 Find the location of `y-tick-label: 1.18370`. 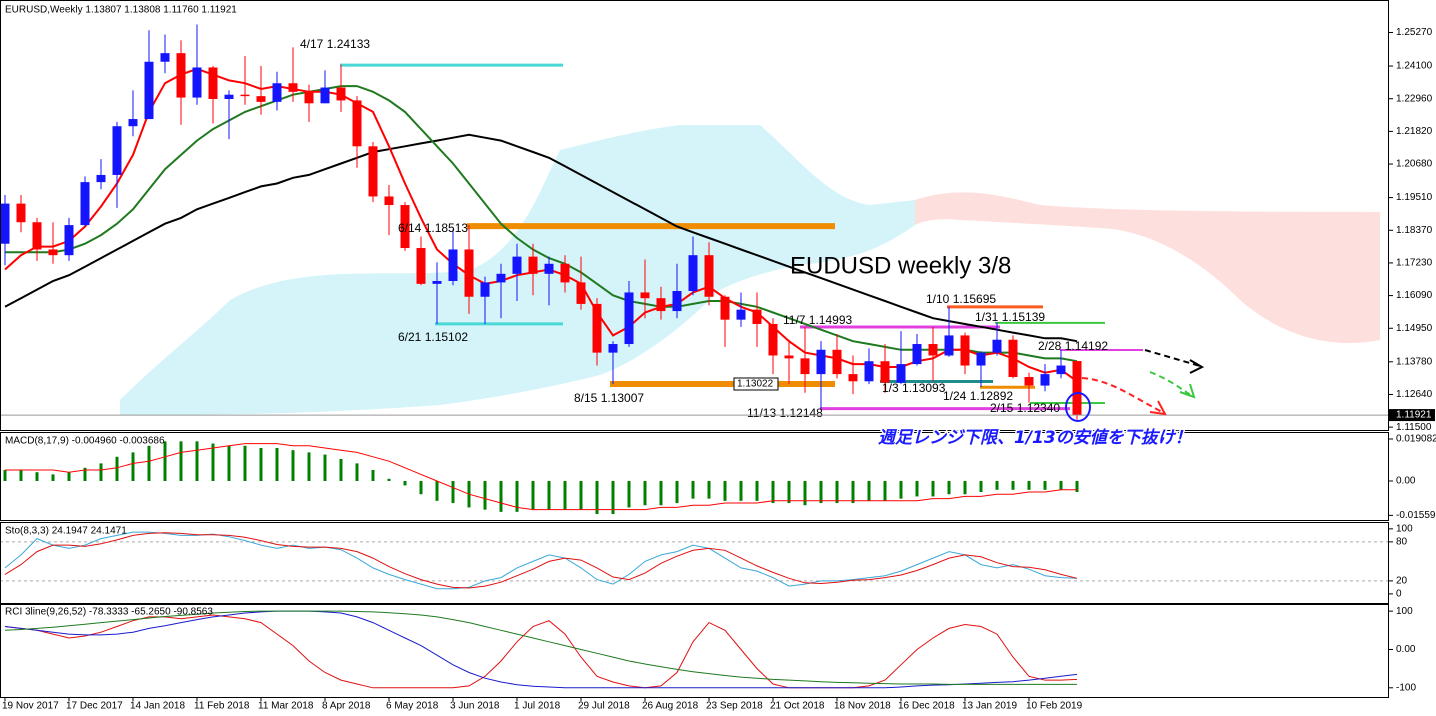

y-tick-label: 1.18370 is located at coordinates (1414, 230).